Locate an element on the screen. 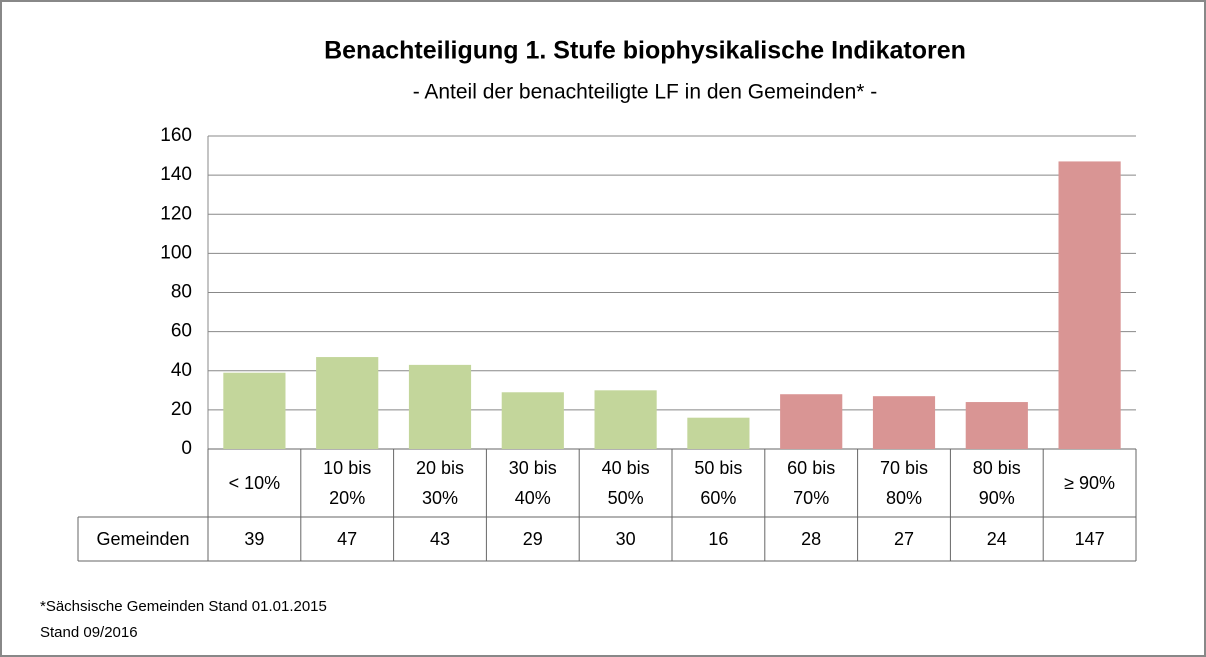 The image size is (1206, 657). x-tick-label: 70 bis 80% is located at coordinates (904, 483).